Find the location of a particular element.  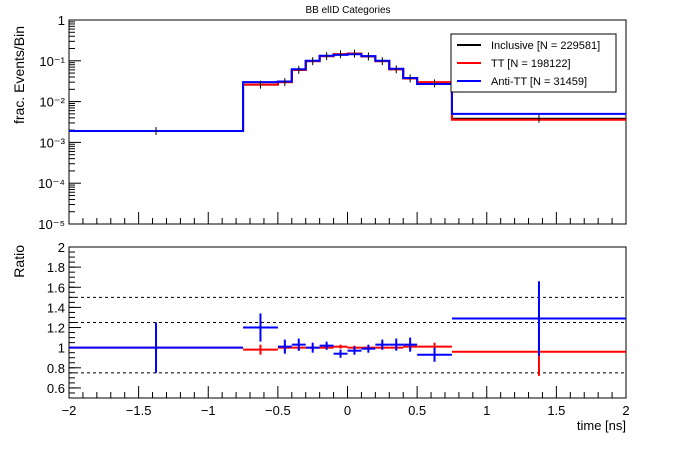

ratio-y-tick-label: 0.6 is located at coordinates (56, 388).